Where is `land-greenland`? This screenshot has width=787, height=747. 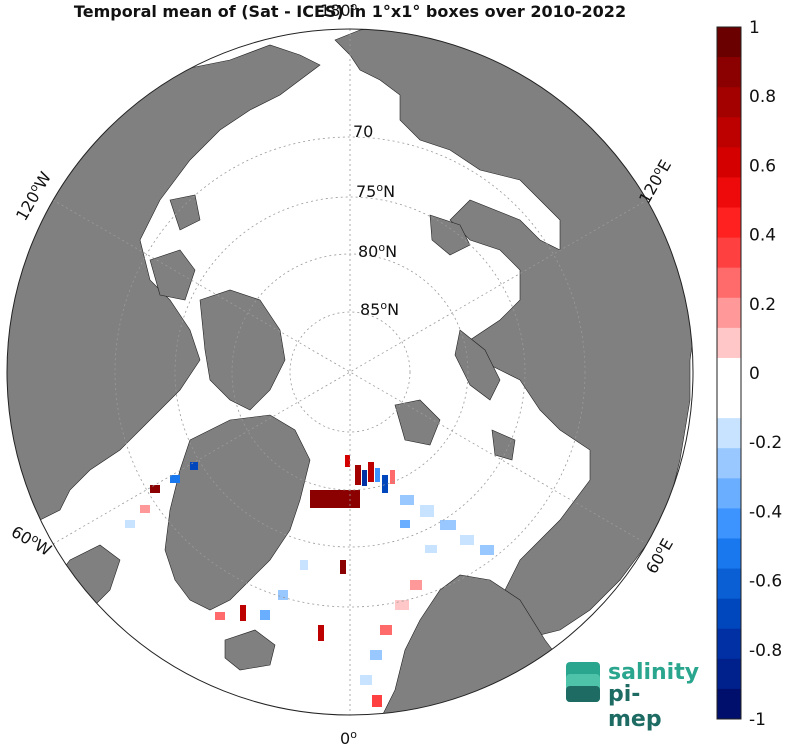
land-greenland is located at coordinates (237, 512).